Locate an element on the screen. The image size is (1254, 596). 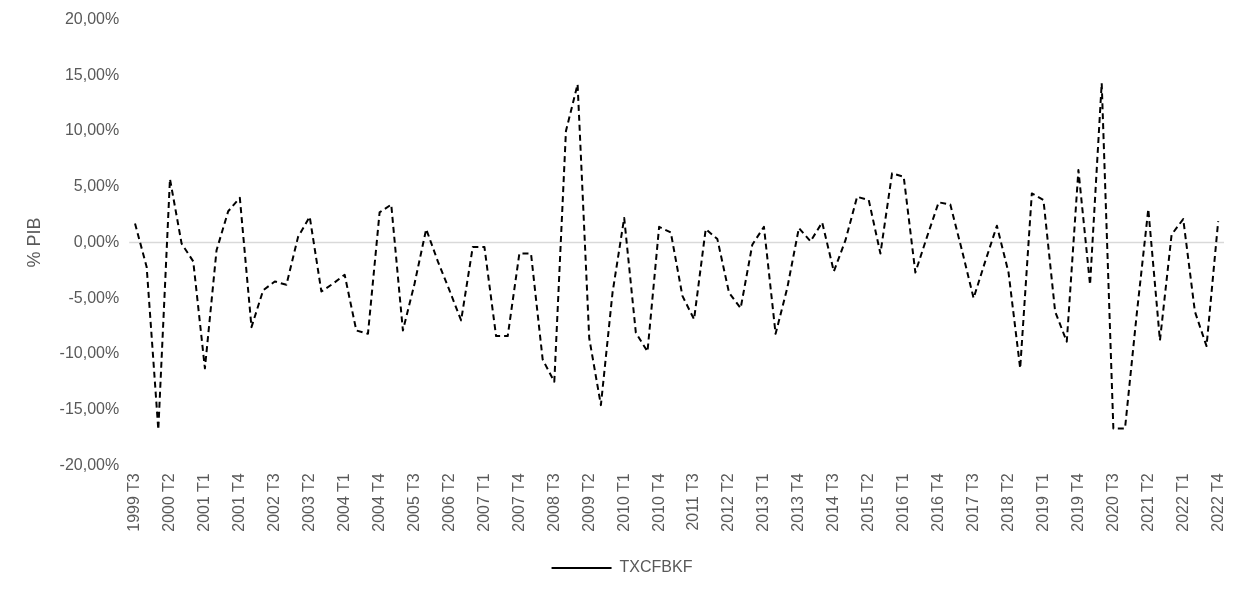
x-tick-label: 2003 T2 is located at coordinates (309, 502).